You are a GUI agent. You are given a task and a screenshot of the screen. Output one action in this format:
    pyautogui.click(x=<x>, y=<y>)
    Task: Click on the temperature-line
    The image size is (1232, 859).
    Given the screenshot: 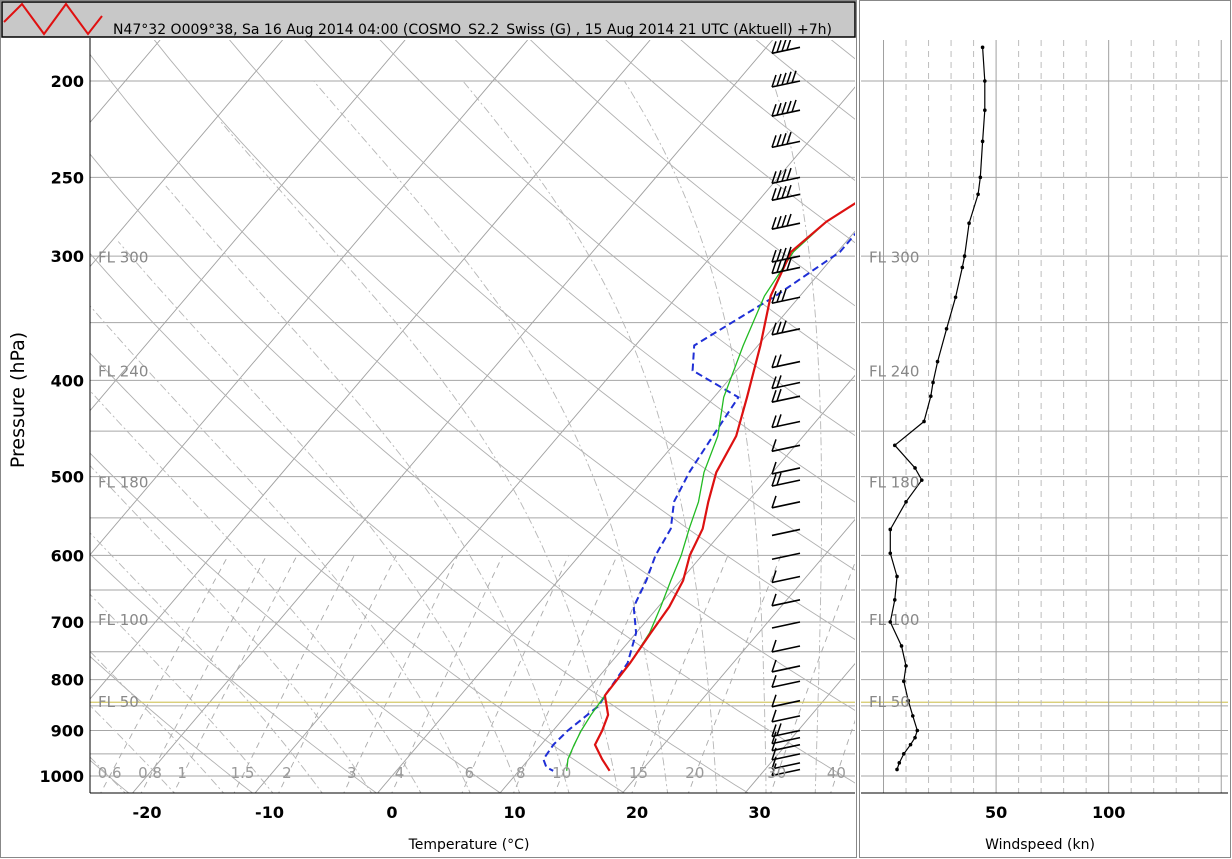 What is the action you would take?
    pyautogui.click(x=724, y=487)
    